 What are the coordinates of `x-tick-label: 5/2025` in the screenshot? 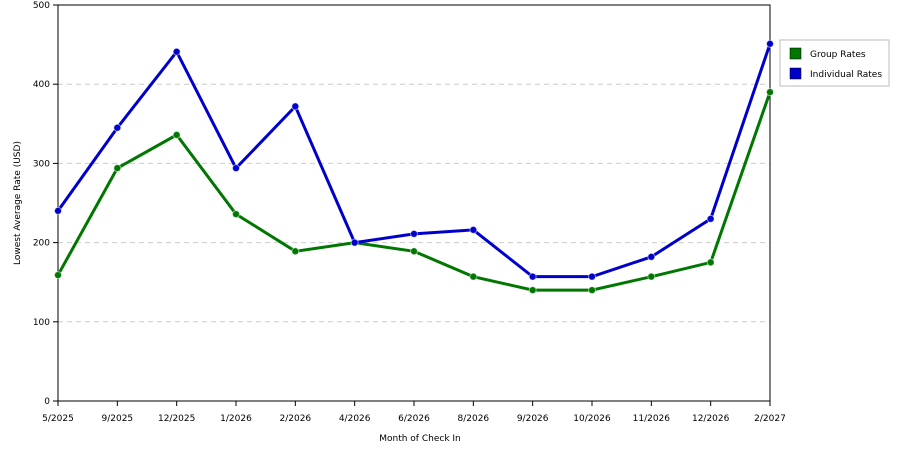 It's located at (58, 419).